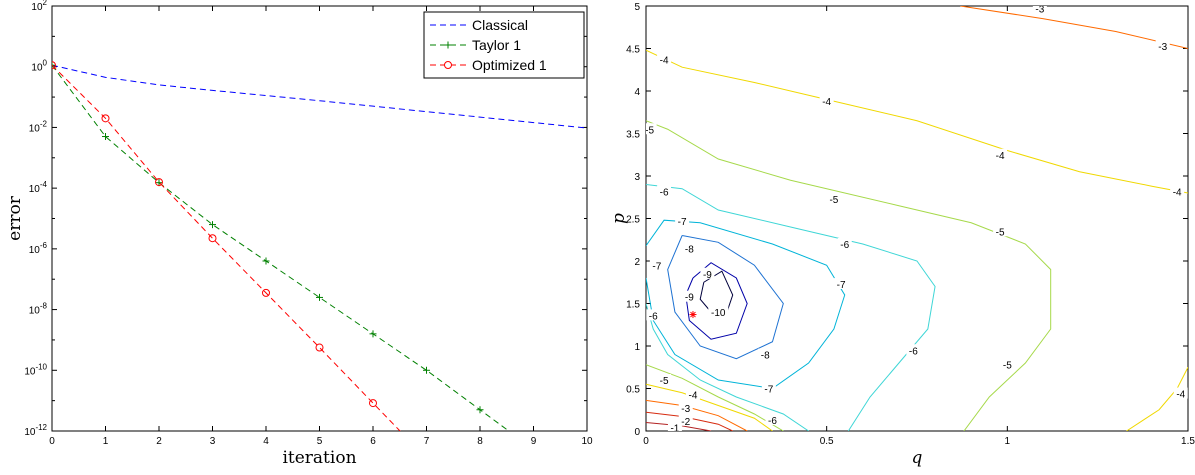 Image resolution: width=1195 pixels, height=475 pixels. Describe the element at coordinates (619, 218) in the screenshot. I see `y-axis-label: p` at that location.